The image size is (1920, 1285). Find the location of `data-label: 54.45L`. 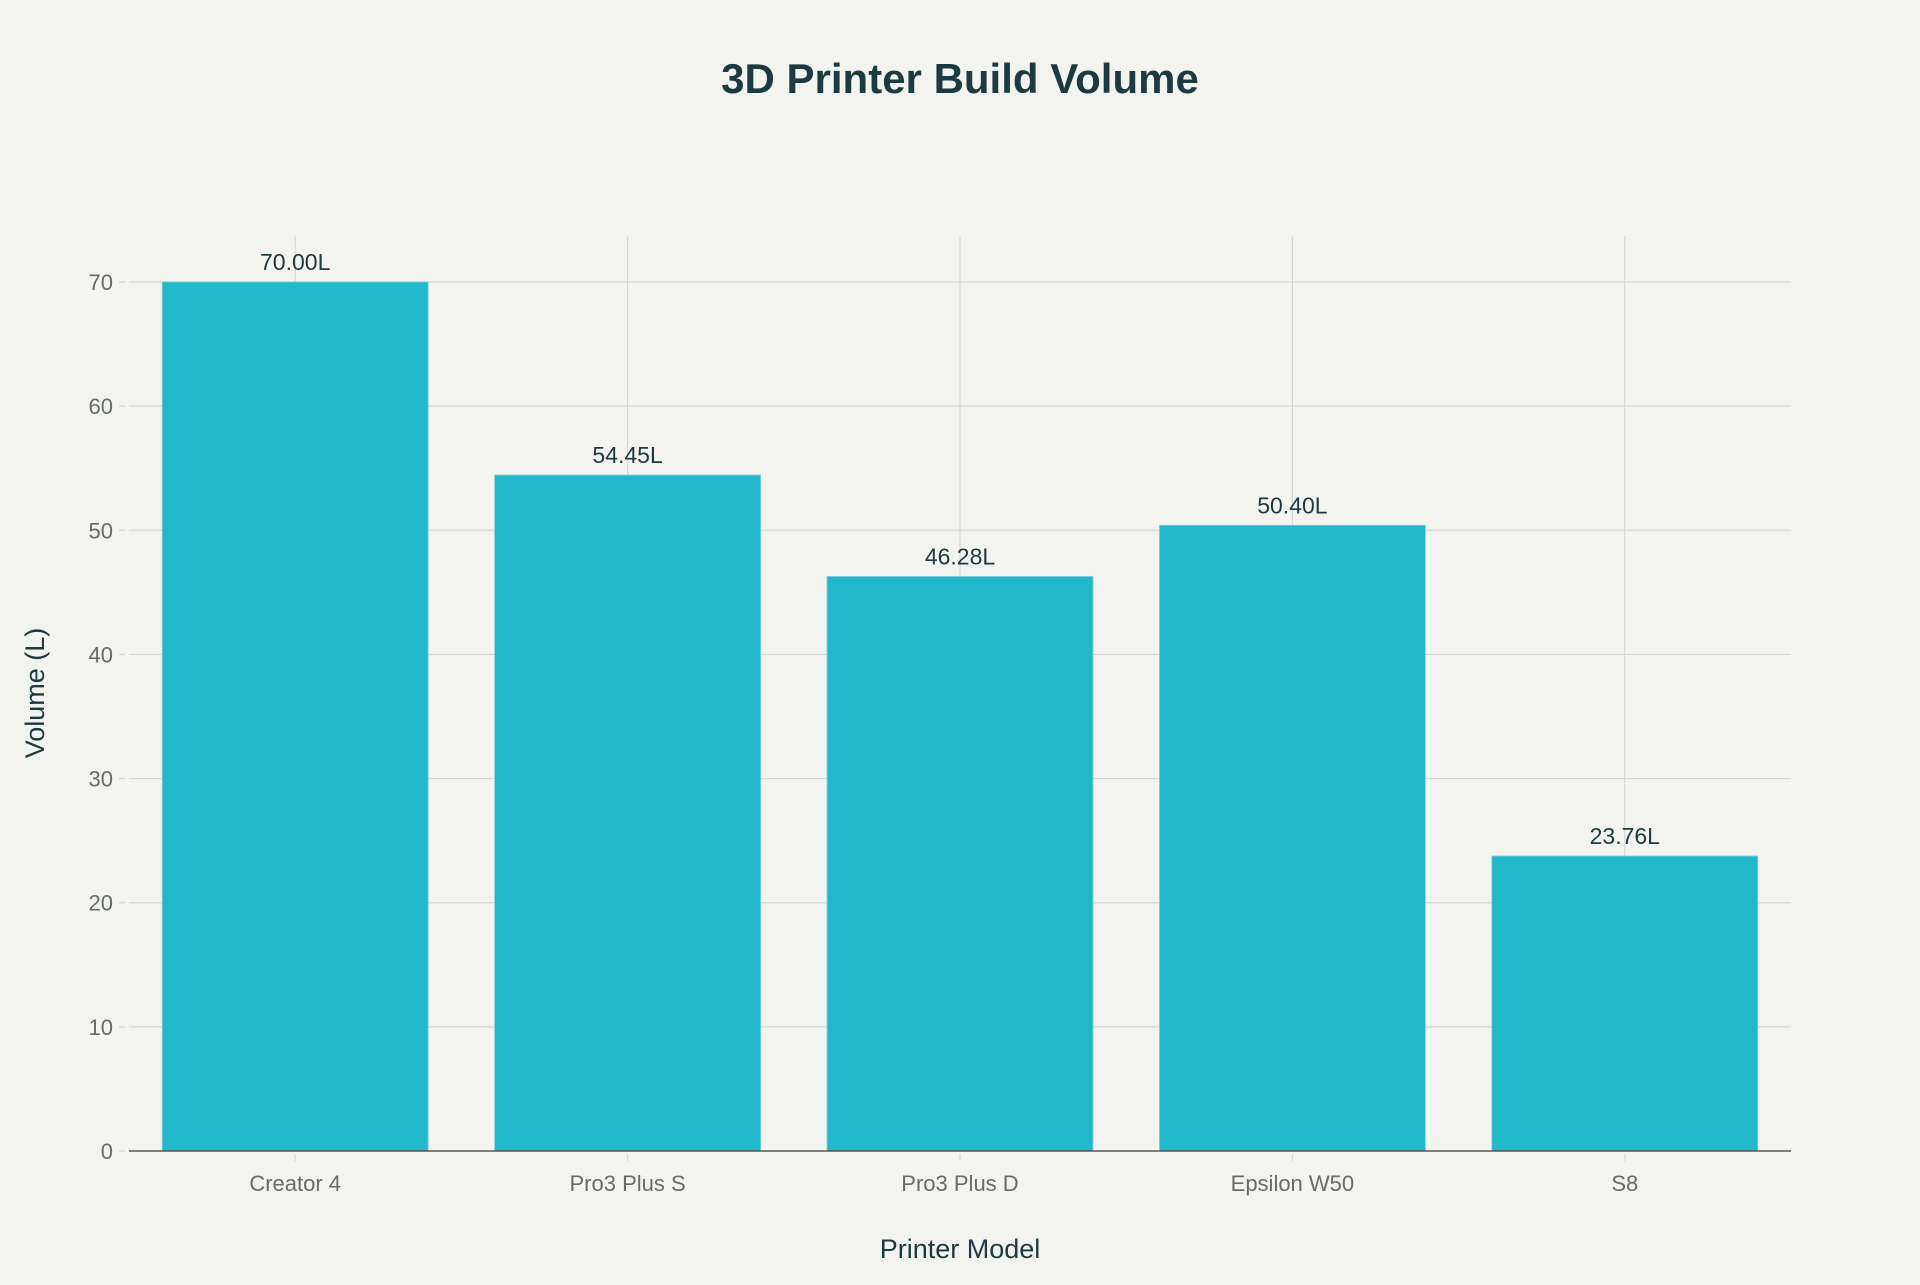

data-label: 54.45L is located at coordinates (627, 455).